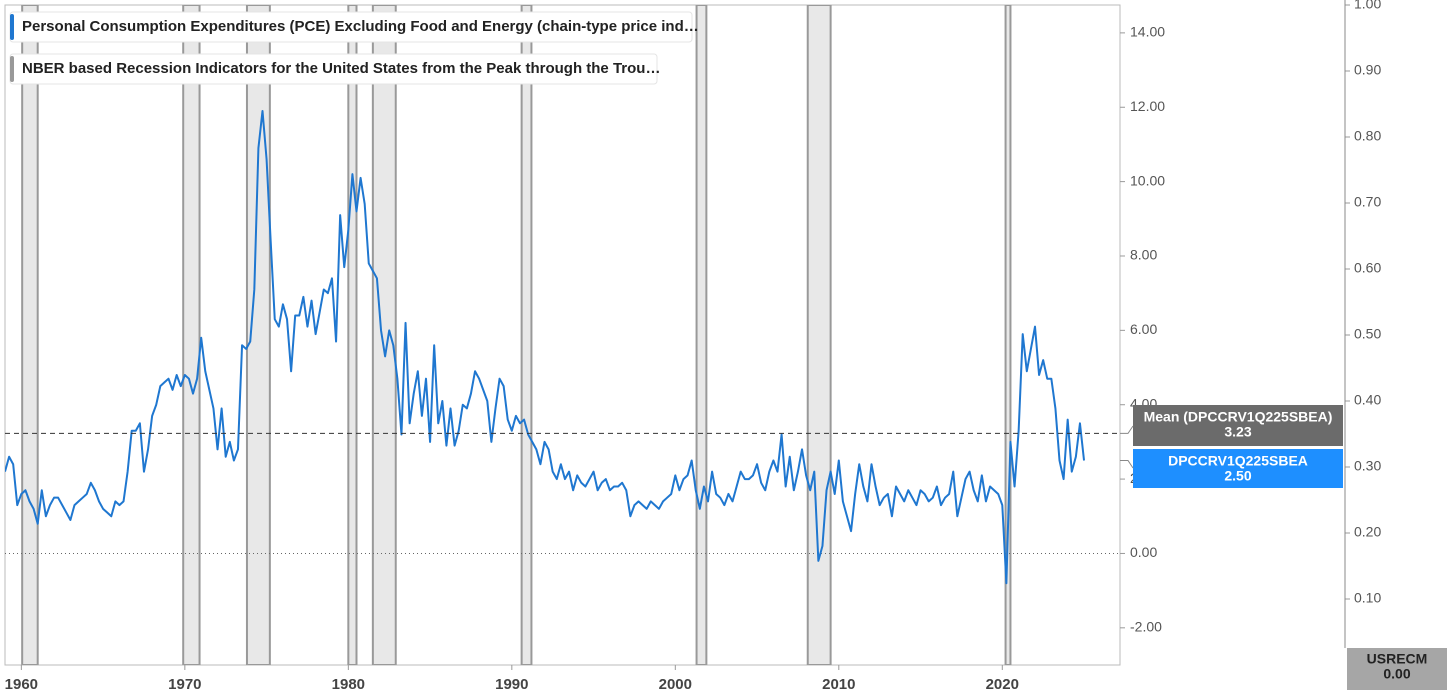  What do you see at coordinates (1367, 6) in the screenshot?
I see `y2-tick-label: 1.00` at bounding box center [1367, 6].